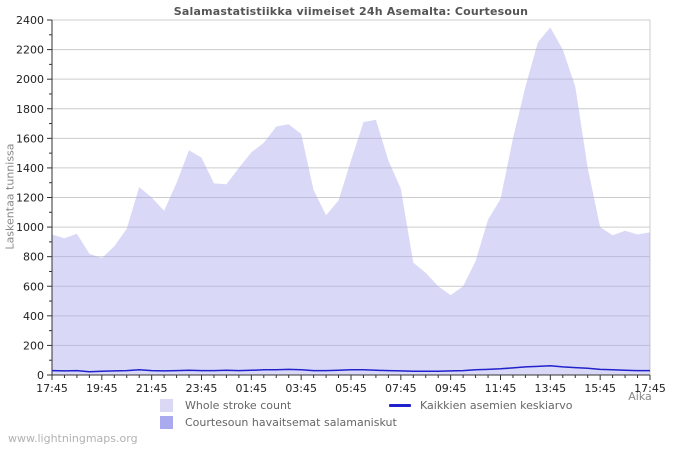  I want to click on y-axis-title: Laskentaa tunnissa, so click(10, 196).